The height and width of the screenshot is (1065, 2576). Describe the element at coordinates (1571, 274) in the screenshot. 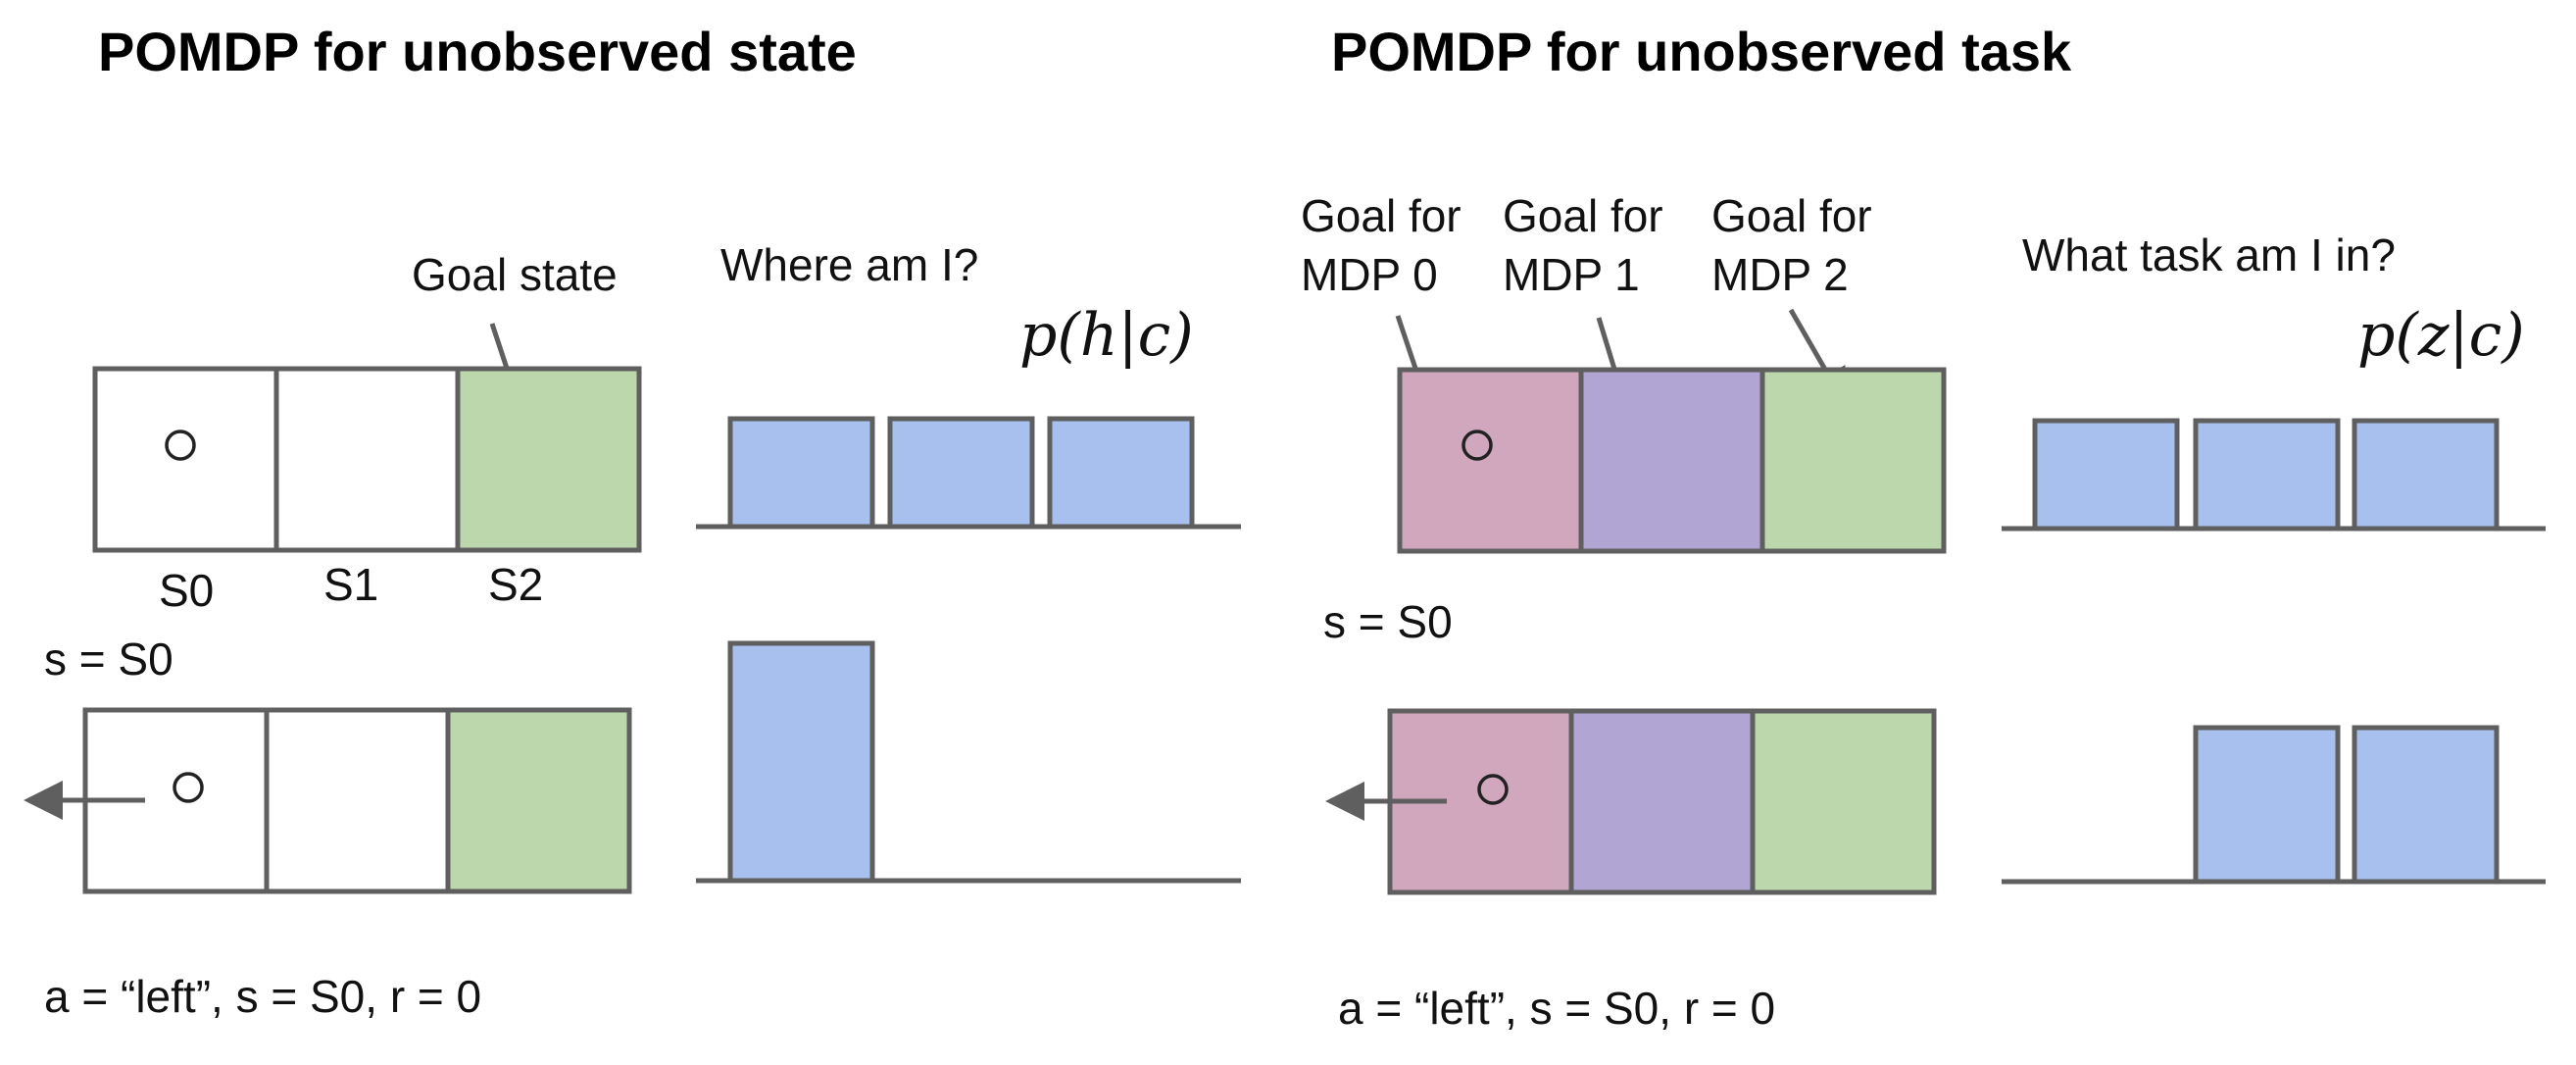

I see `goal-label-mdp1-line2: MDP 1` at that location.